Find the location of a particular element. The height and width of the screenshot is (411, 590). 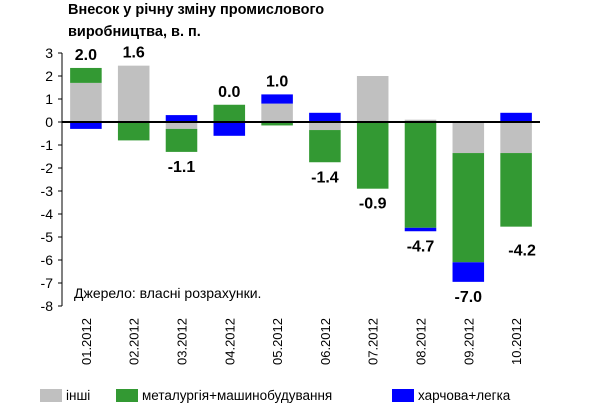

data-label-total: 2.0 is located at coordinates (86, 55).